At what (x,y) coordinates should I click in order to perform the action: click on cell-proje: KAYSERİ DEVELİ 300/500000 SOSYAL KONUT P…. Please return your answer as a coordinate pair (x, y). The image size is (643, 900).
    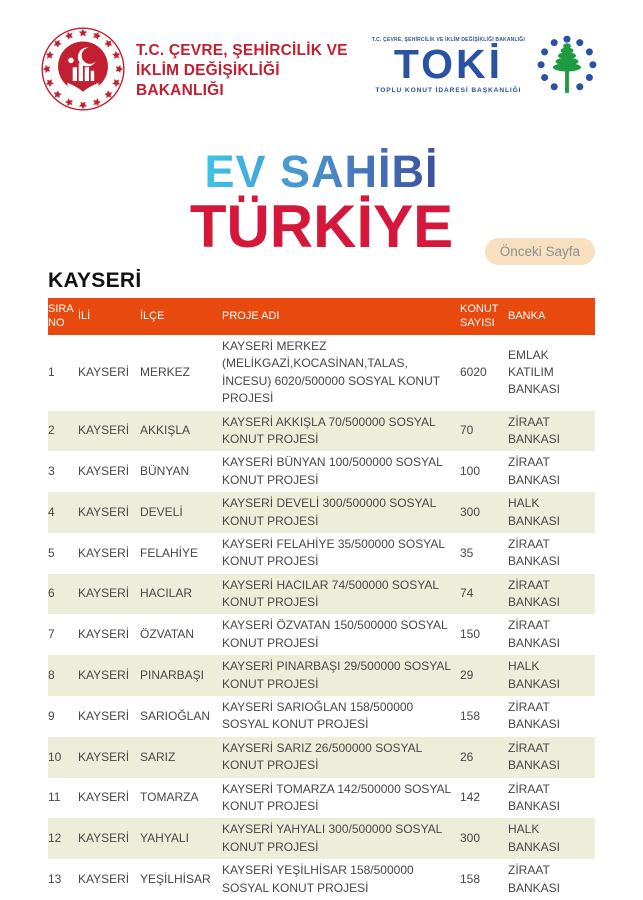
    Looking at the image, I should click on (329, 512).